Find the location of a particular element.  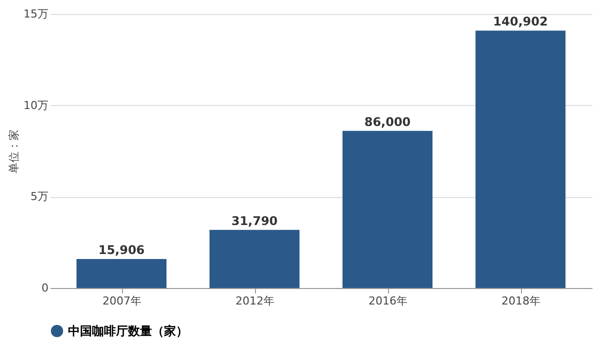

text: 140,902 is located at coordinates (520, 21).